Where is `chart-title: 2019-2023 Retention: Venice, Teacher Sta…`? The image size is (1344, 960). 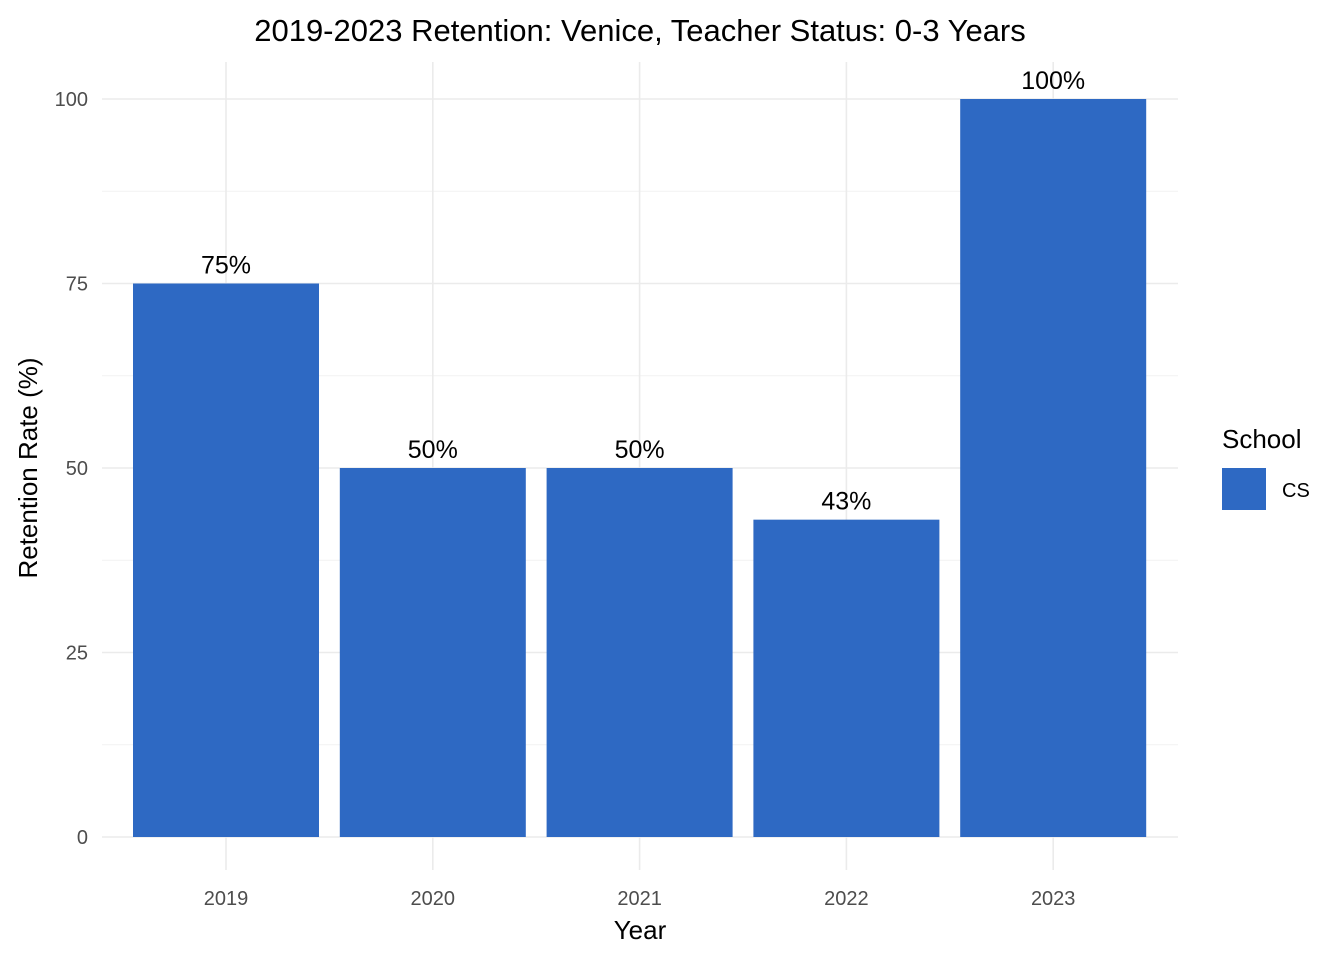 chart-title: 2019-2023 Retention: Venice, Teacher Sta… is located at coordinates (640, 30).